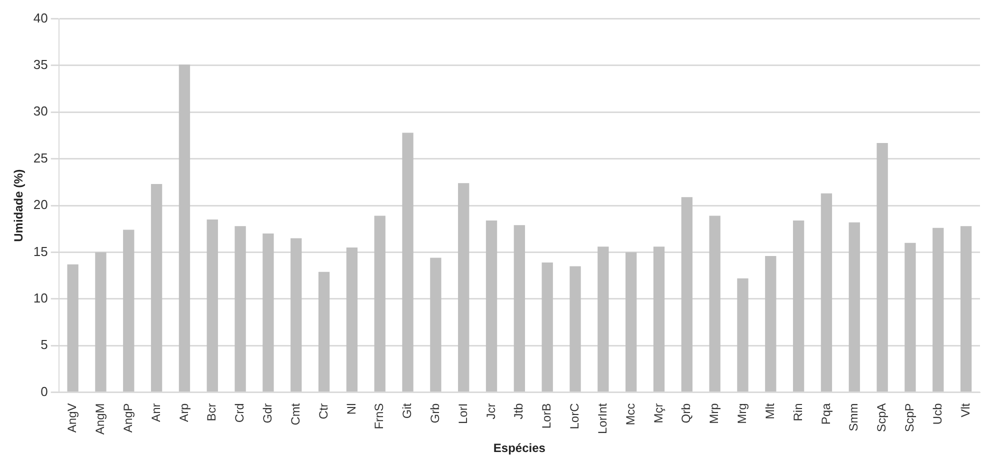 Image resolution: width=998 pixels, height=470 pixels. What do you see at coordinates (909, 417) in the screenshot?
I see `x-tick-label: ScpP` at bounding box center [909, 417].